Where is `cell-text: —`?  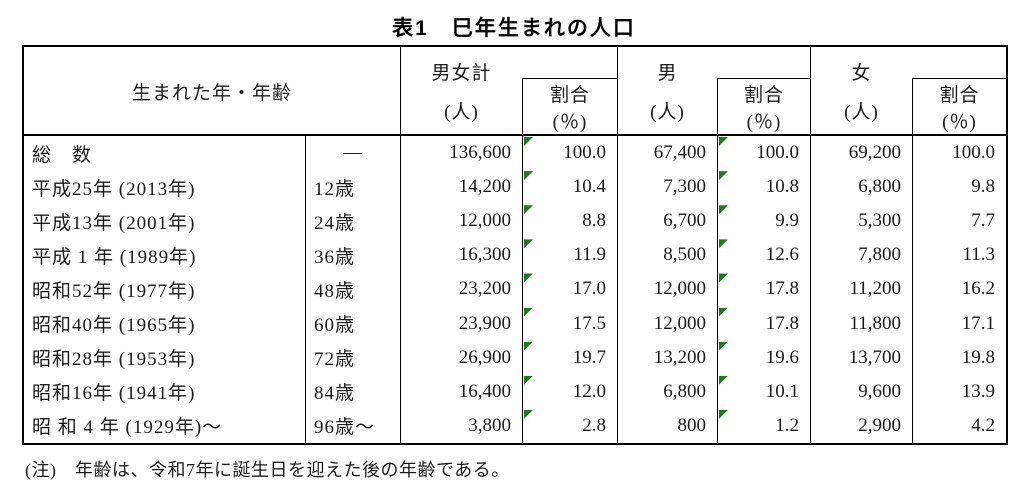
cell-text: — is located at coordinates (353, 153).